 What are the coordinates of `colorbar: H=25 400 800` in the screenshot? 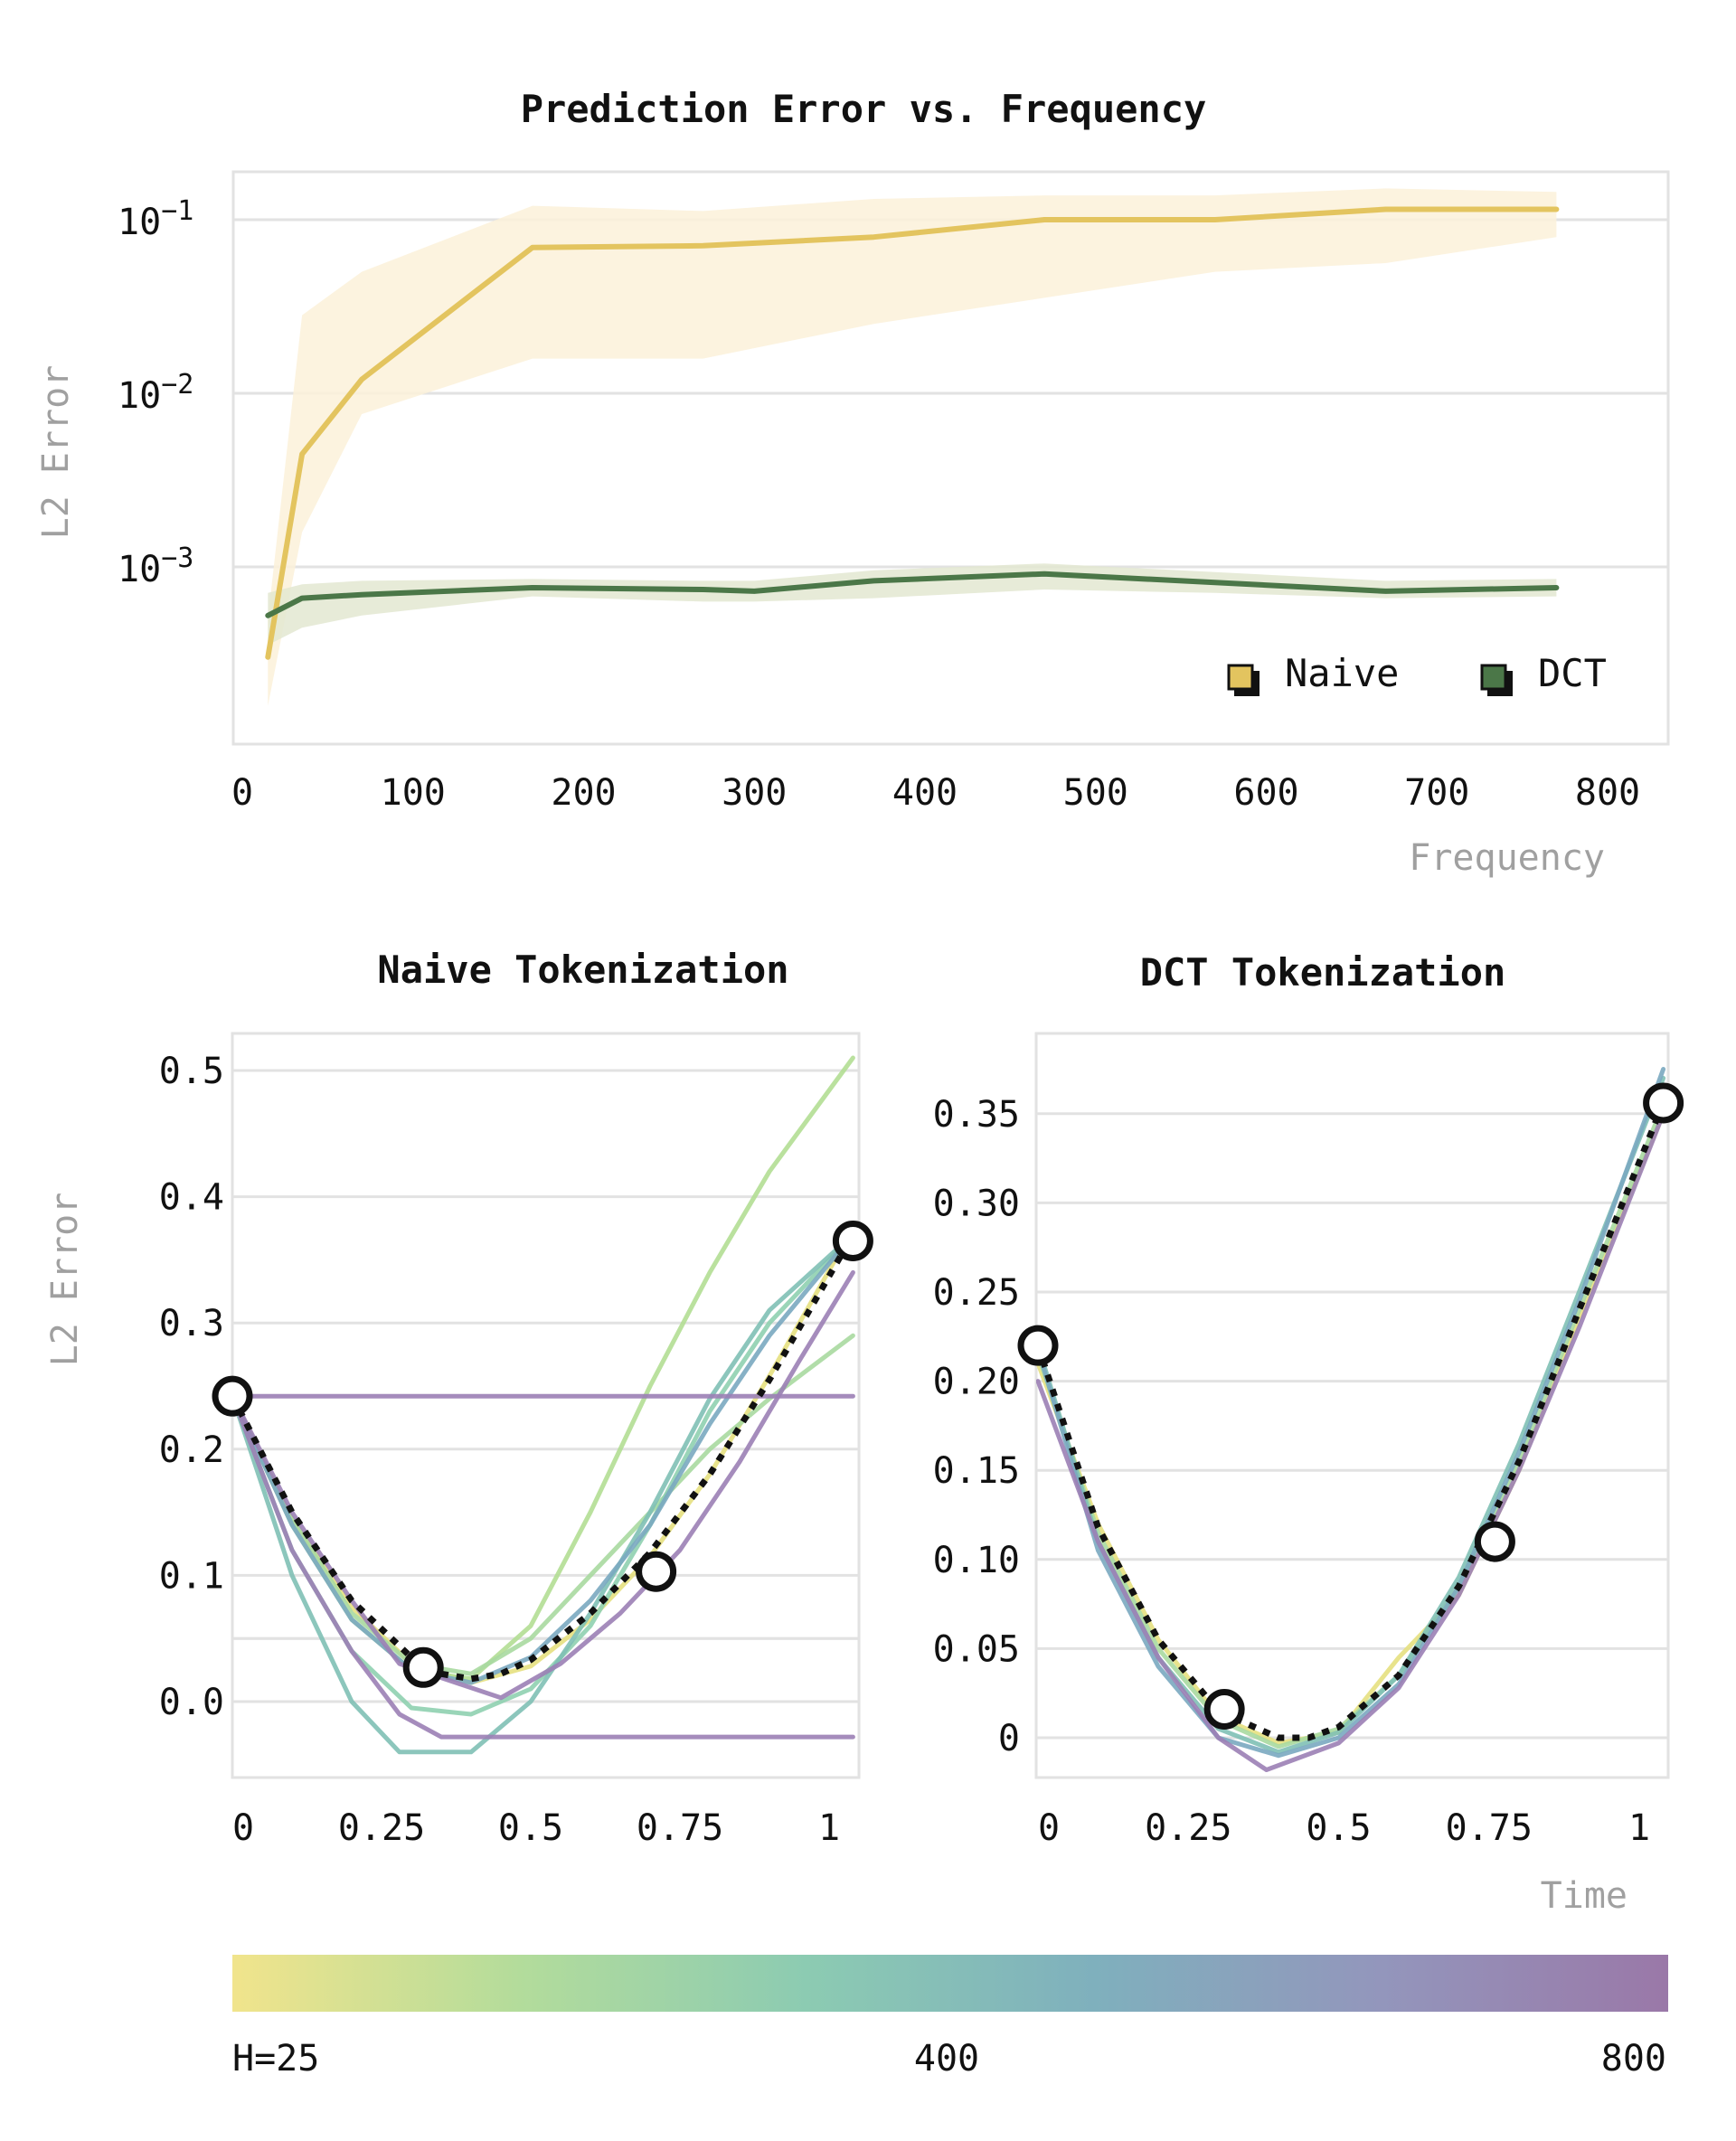 It's located at (950, 2017).